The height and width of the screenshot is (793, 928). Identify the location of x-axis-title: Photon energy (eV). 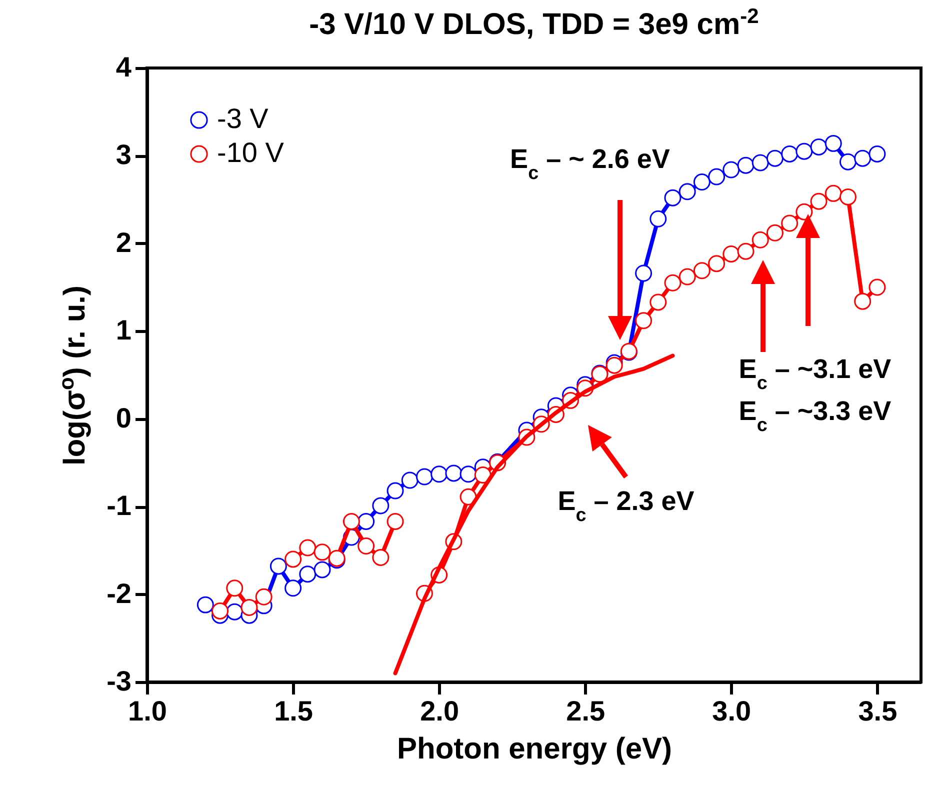
(534, 749).